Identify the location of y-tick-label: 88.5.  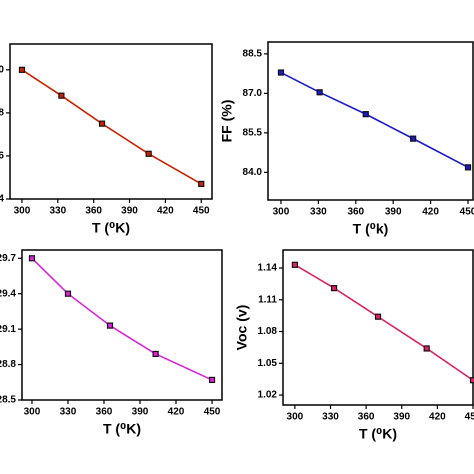
(253, 53).